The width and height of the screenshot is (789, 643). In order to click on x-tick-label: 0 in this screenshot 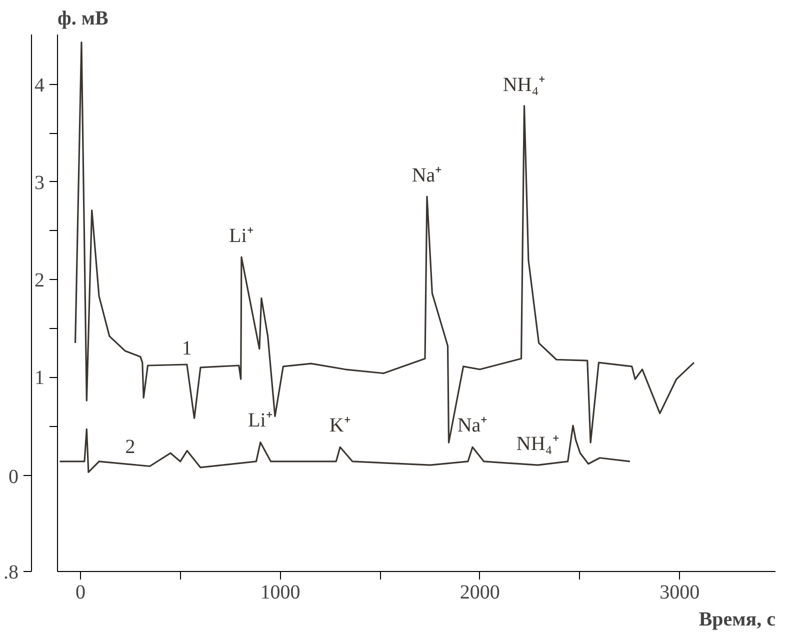, I will do `click(80, 593)`.